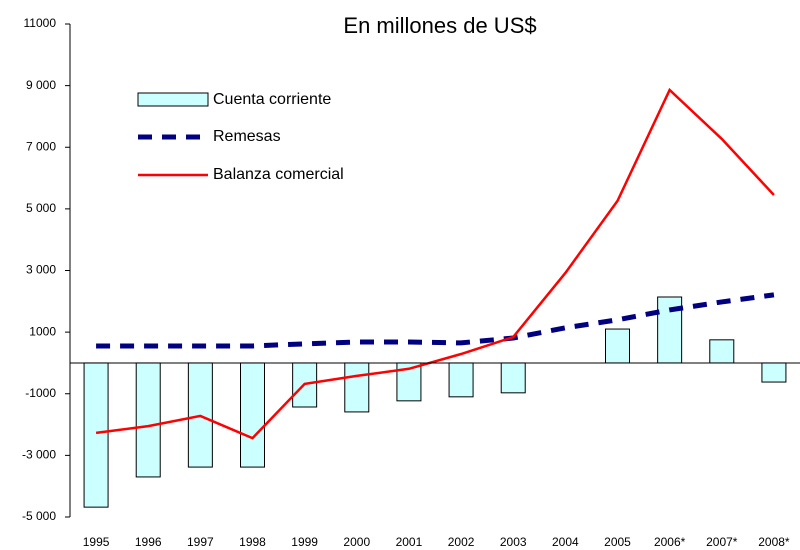 The width and height of the screenshot is (800, 550). Describe the element at coordinates (247, 136) in the screenshot. I see `legend-label: Remesas` at that location.